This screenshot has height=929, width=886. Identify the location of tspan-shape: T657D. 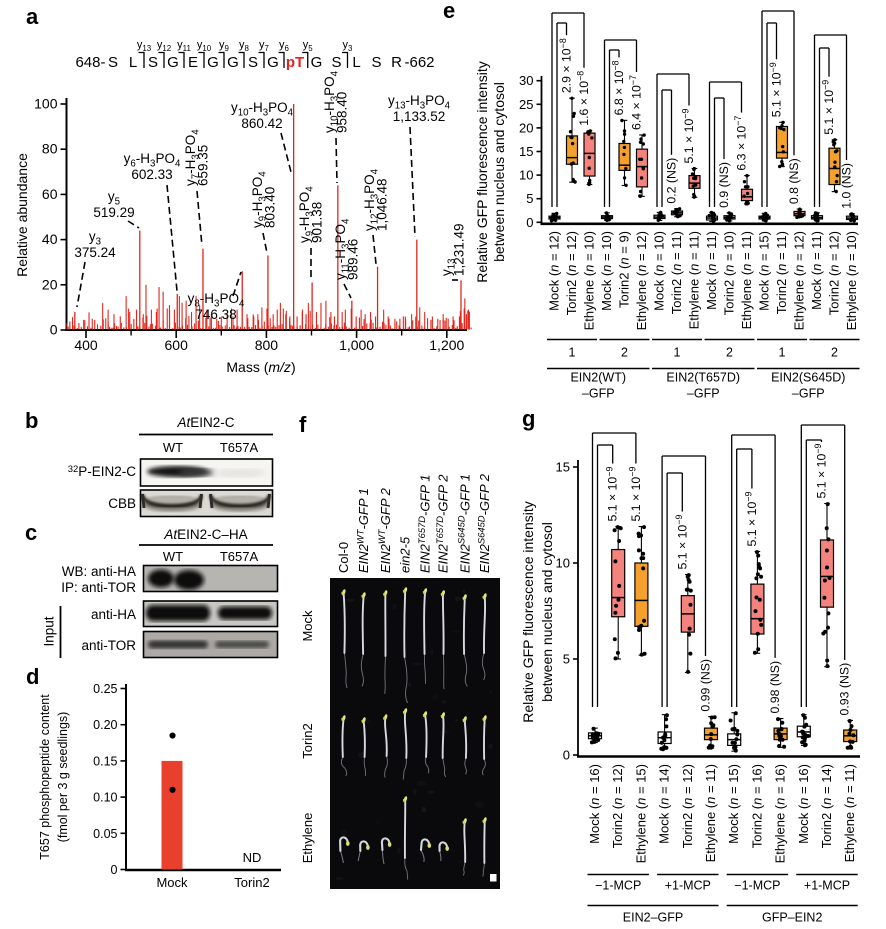
(421, 530).